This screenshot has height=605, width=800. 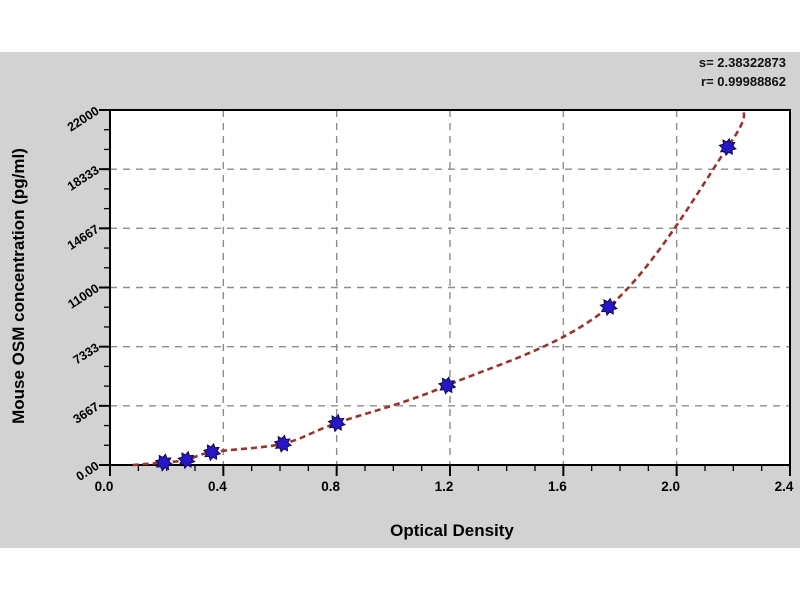 I want to click on x-tick-label: 2.4, so click(x=784, y=486).